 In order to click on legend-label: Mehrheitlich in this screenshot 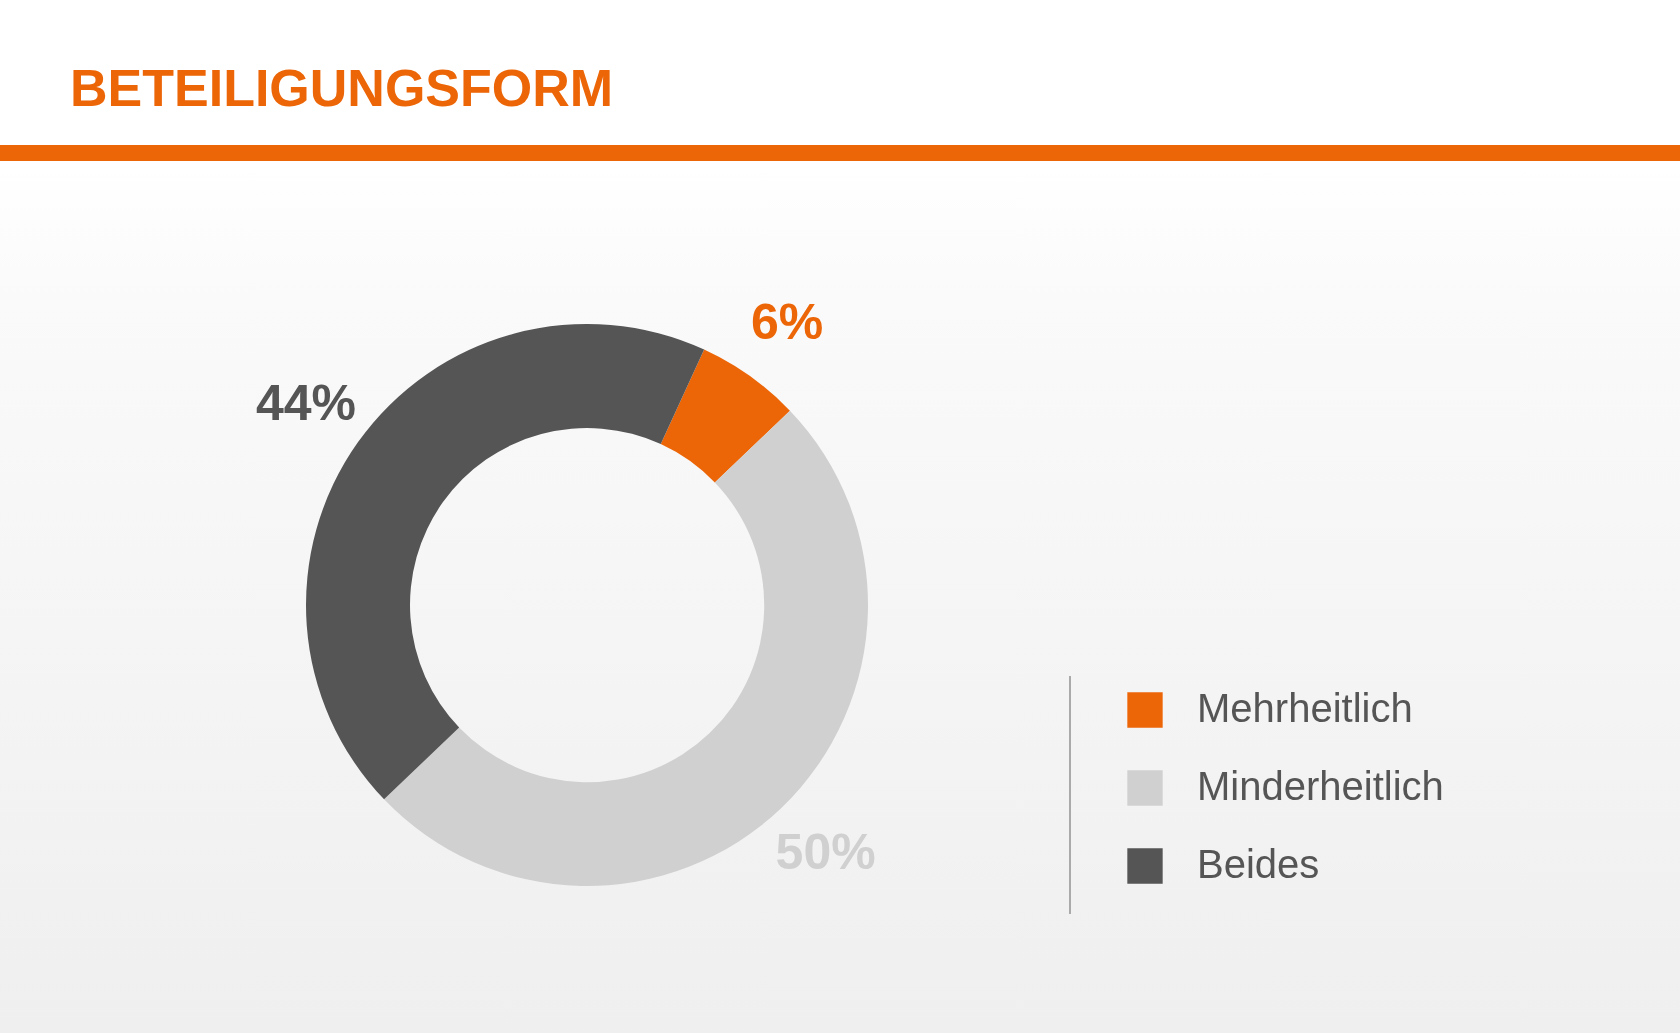, I will do `click(1305, 708)`.